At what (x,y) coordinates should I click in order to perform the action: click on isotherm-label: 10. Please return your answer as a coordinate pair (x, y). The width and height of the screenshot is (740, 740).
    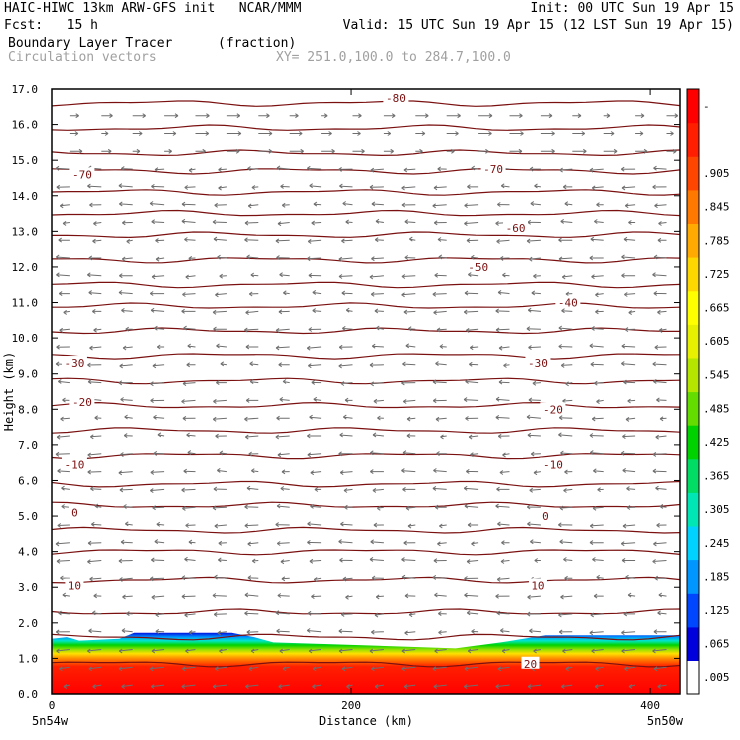
    Looking at the image, I should click on (537, 585).